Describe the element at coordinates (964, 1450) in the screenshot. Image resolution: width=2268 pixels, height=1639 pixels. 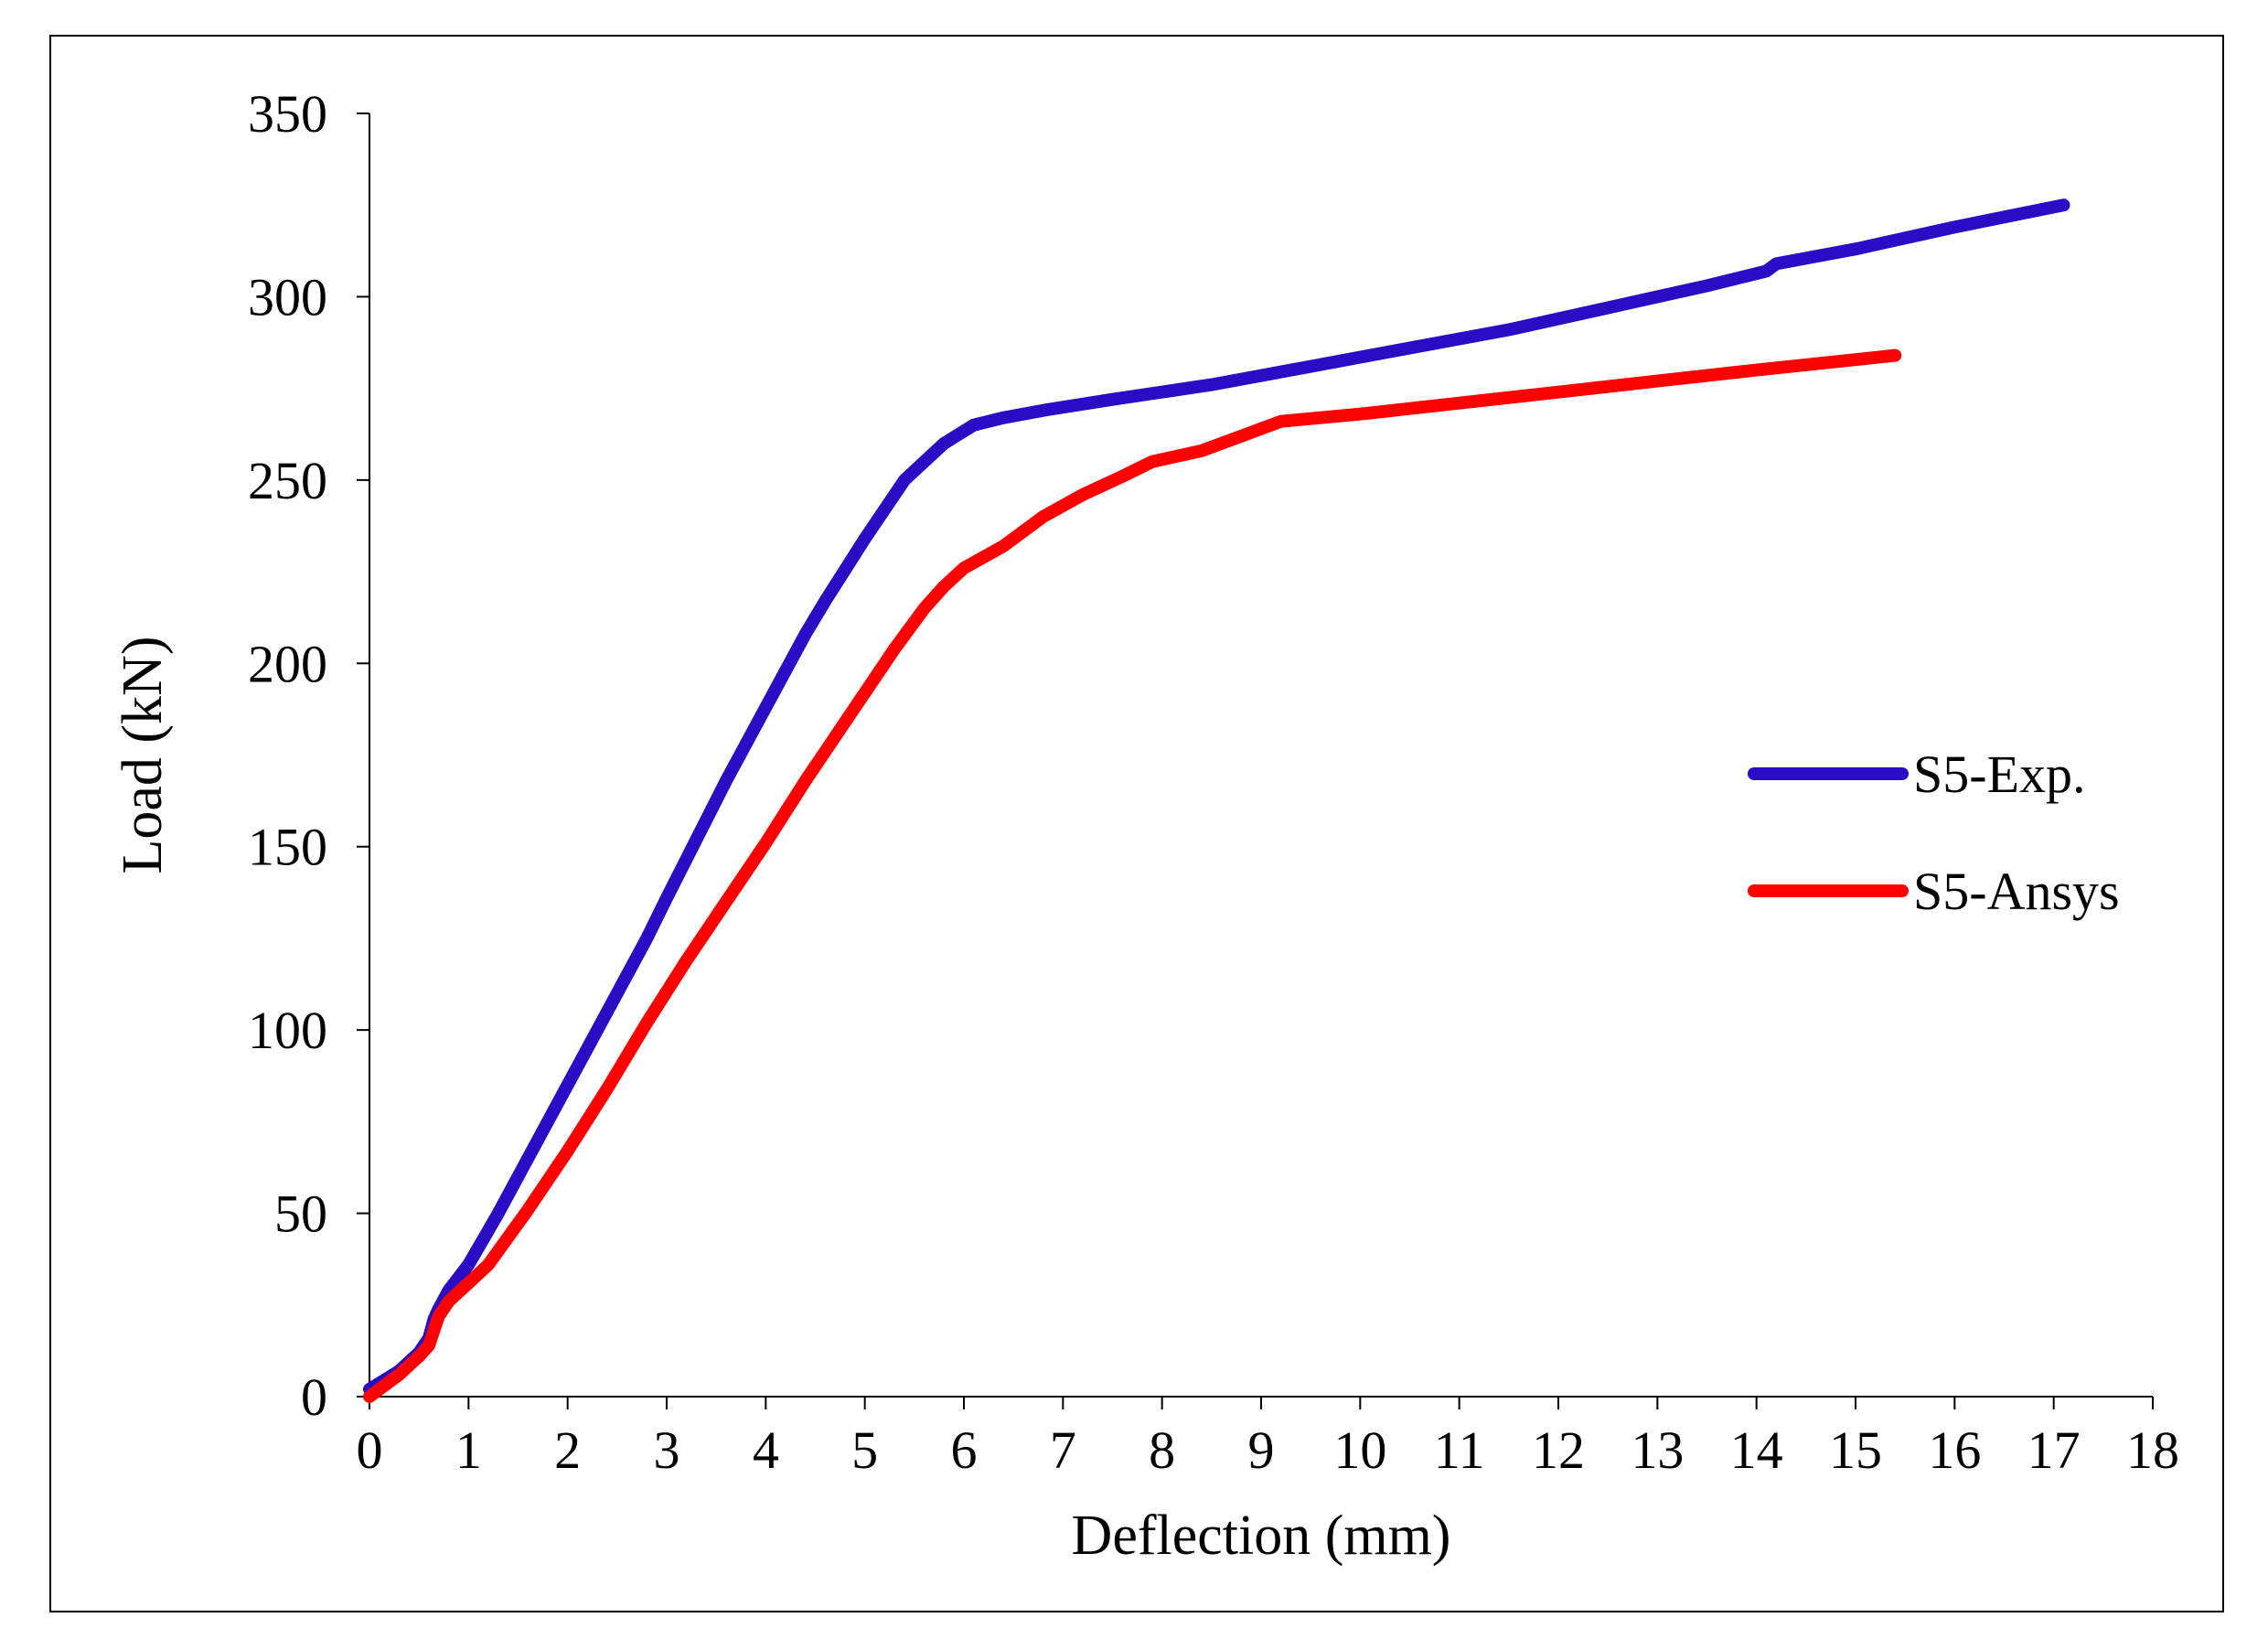
I see `x-tick-label: 6` at that location.